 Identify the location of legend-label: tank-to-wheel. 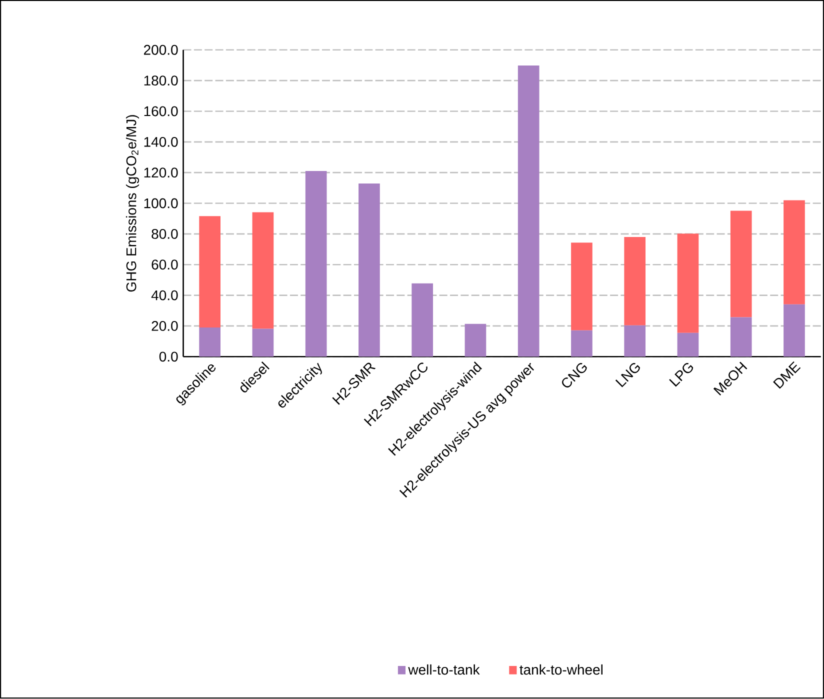
(561, 669).